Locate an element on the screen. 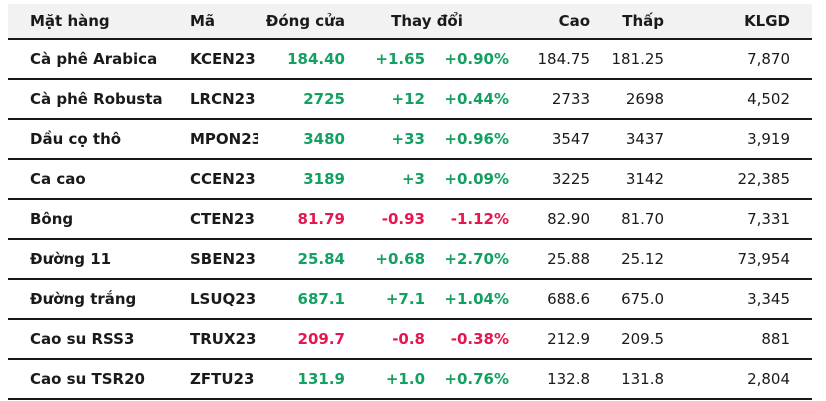 The image size is (826, 401). change-percent: +0.76% is located at coordinates (467, 379).